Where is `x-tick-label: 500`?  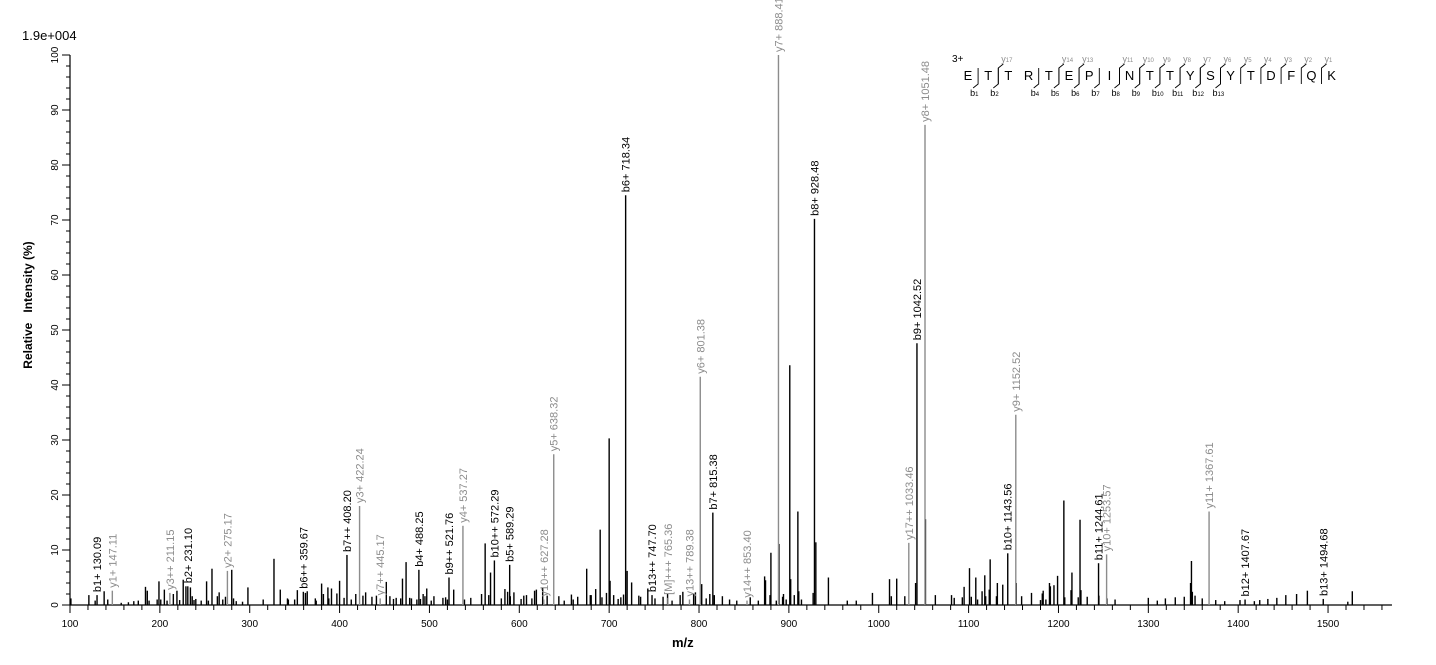
x-tick-label: 500 is located at coordinates (429, 624).